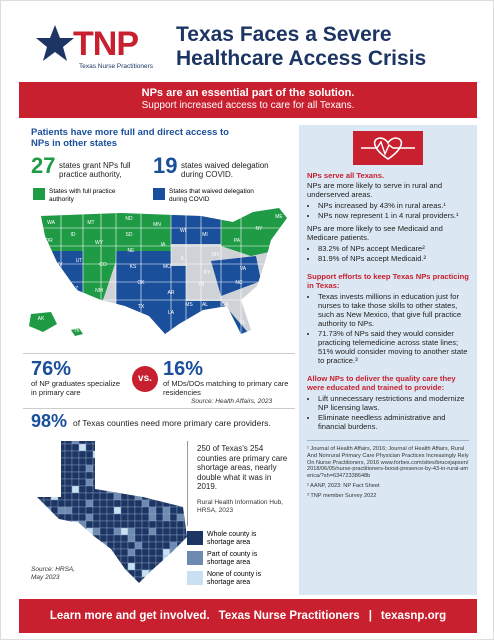 The image size is (494, 640). Describe the element at coordinates (141, 283) in the screenshot. I see `state-label: OK` at that location.